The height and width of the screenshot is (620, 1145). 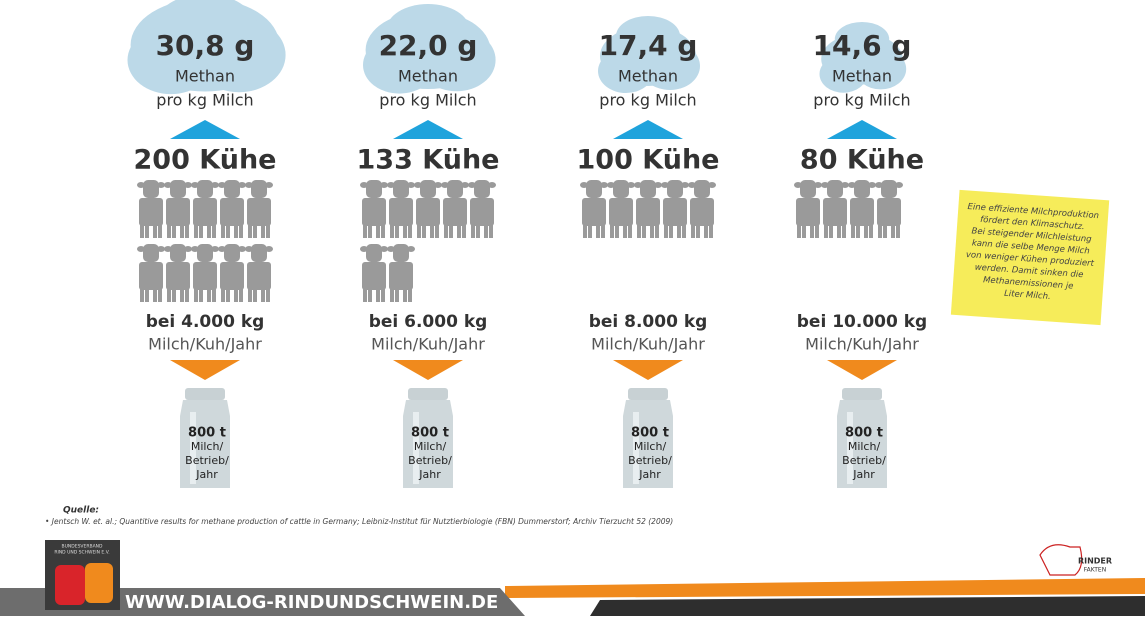 What do you see at coordinates (825, 588) in the screenshot?
I see `orange-stripe` at bounding box center [825, 588].